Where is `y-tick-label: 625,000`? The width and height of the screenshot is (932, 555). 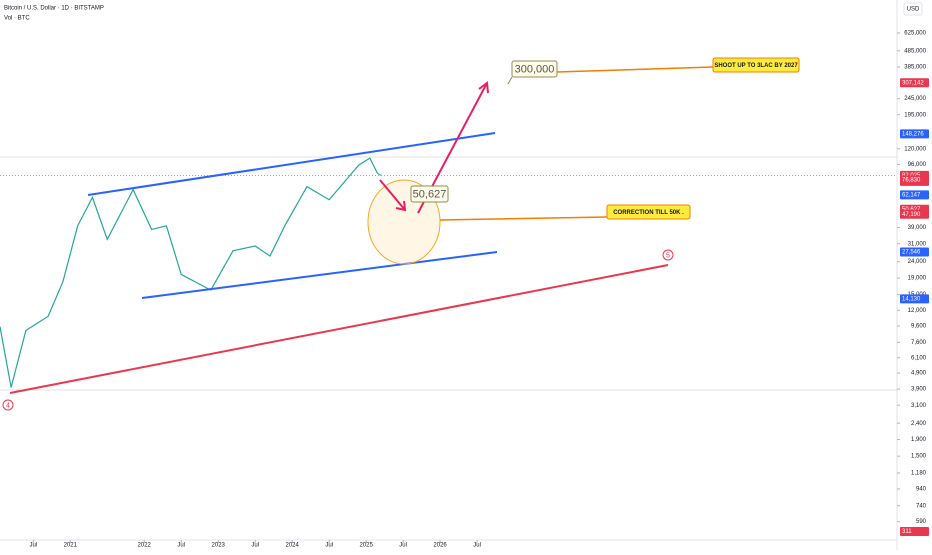
y-tick-label: 625,000 is located at coordinates (915, 34).